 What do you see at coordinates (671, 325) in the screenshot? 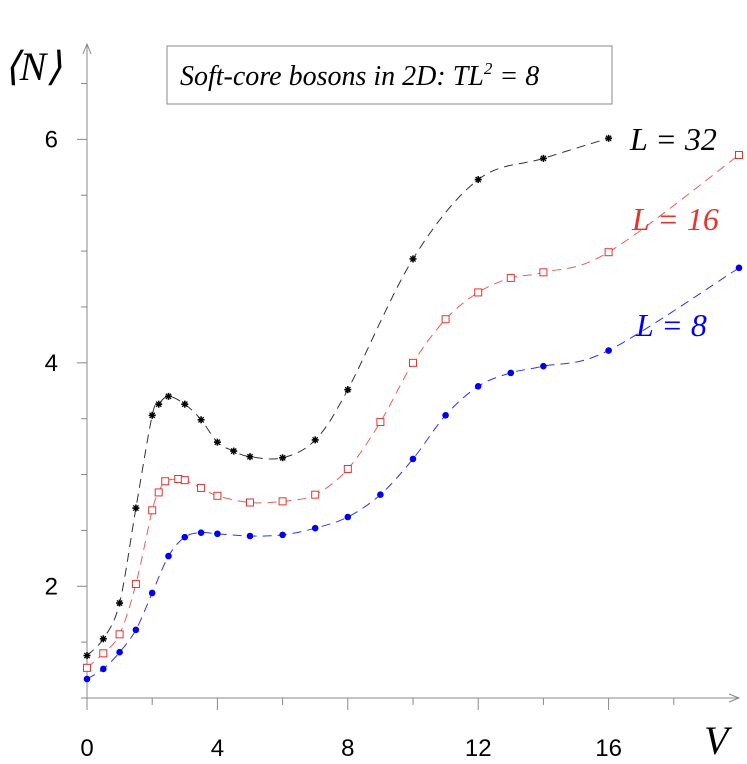
I see `series-label: L = 8` at bounding box center [671, 325].